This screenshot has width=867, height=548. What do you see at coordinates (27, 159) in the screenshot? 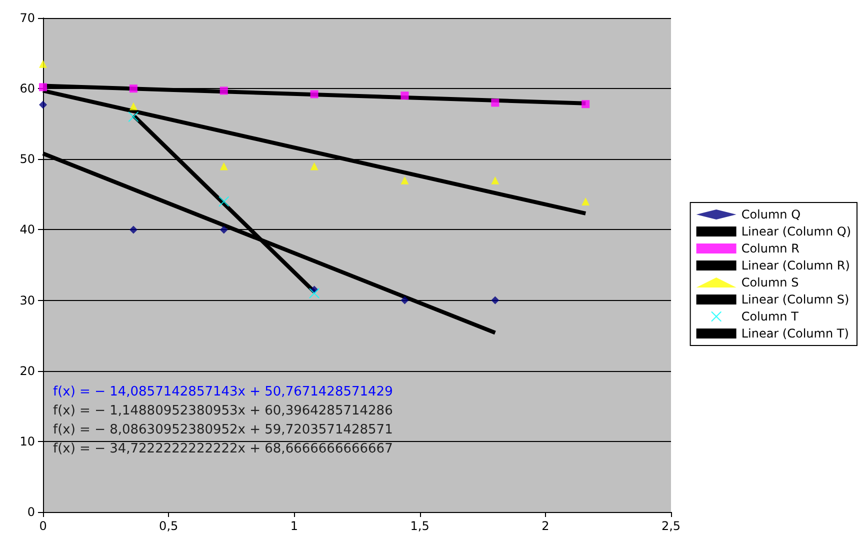
I see `y-tick-label: 50` at bounding box center [27, 159].